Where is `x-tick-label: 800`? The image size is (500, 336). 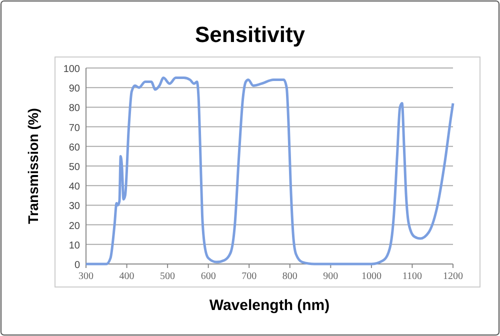 x-tick-label: 800 is located at coordinates (290, 276).